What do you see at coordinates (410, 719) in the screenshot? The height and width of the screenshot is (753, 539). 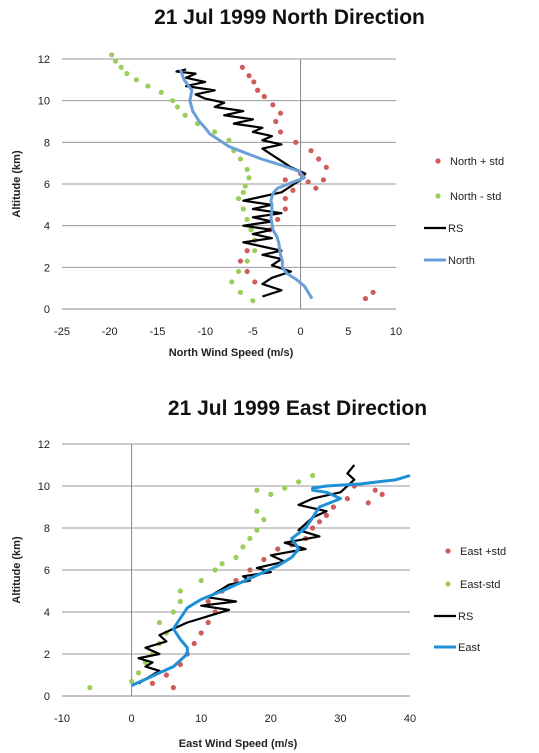 I see `x-tick-label-east: 40` at bounding box center [410, 719].